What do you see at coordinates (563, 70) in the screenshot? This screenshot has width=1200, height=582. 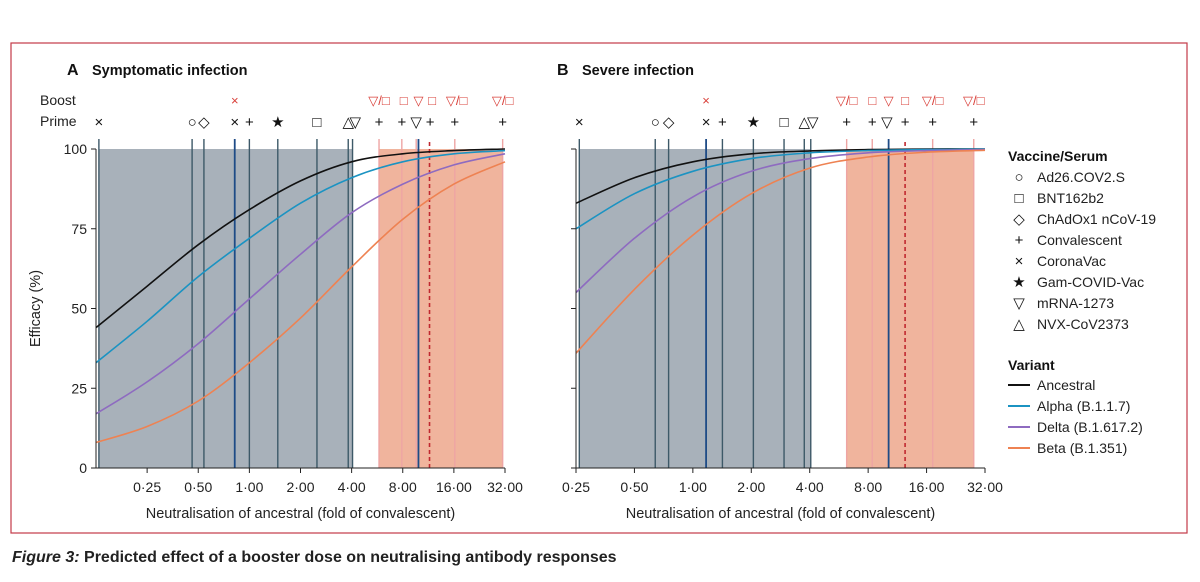 I see `panel-letter: B` at bounding box center [563, 70].